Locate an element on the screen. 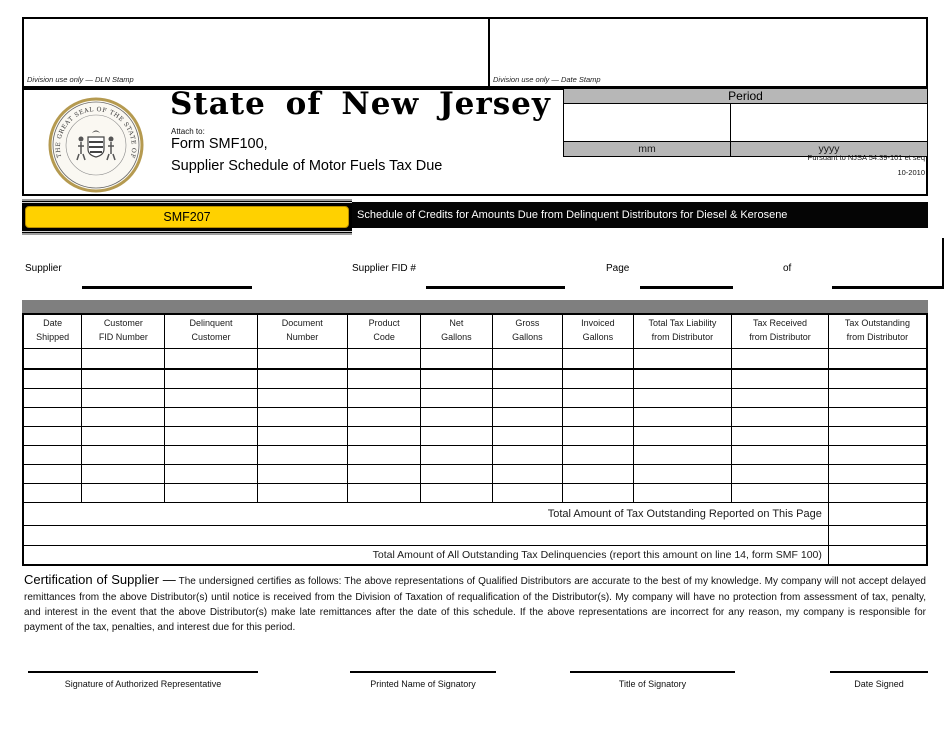 The width and height of the screenshot is (950, 735). supplier-fid-input-line is located at coordinates (495, 287).